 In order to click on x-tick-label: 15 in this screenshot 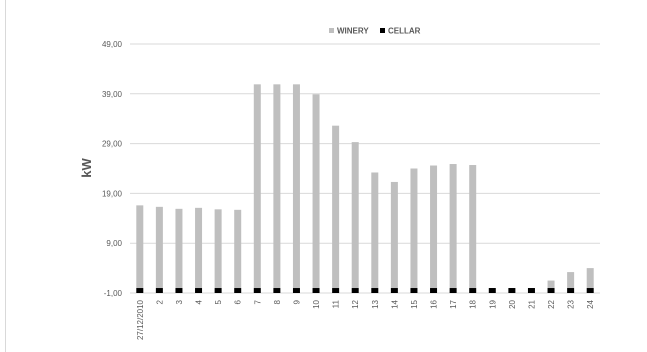, I will do `click(414, 303)`.